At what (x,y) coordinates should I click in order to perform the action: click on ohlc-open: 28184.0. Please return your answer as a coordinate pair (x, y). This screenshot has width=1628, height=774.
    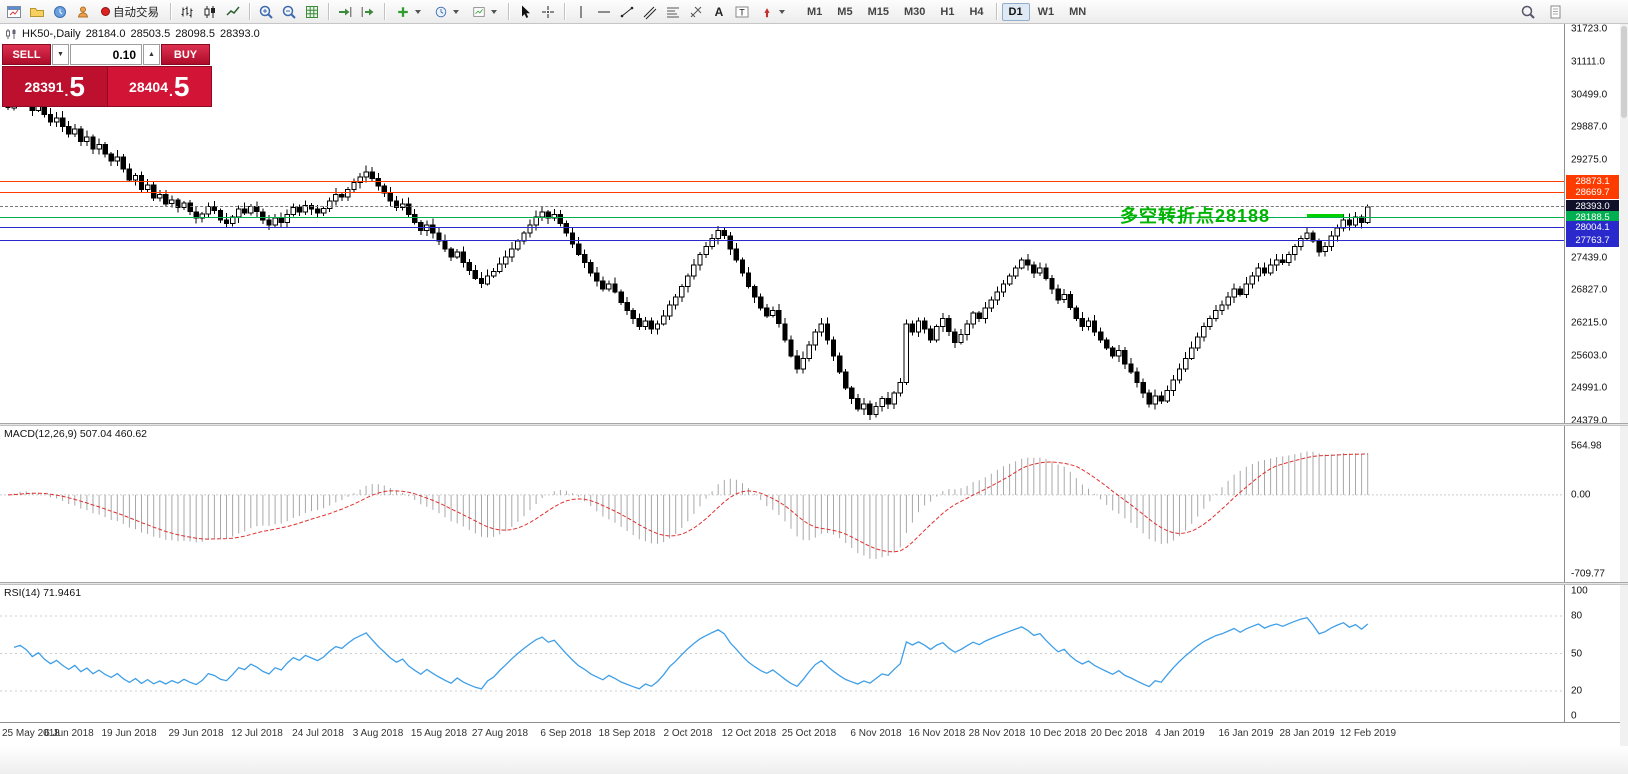
    Looking at the image, I should click on (105, 34).